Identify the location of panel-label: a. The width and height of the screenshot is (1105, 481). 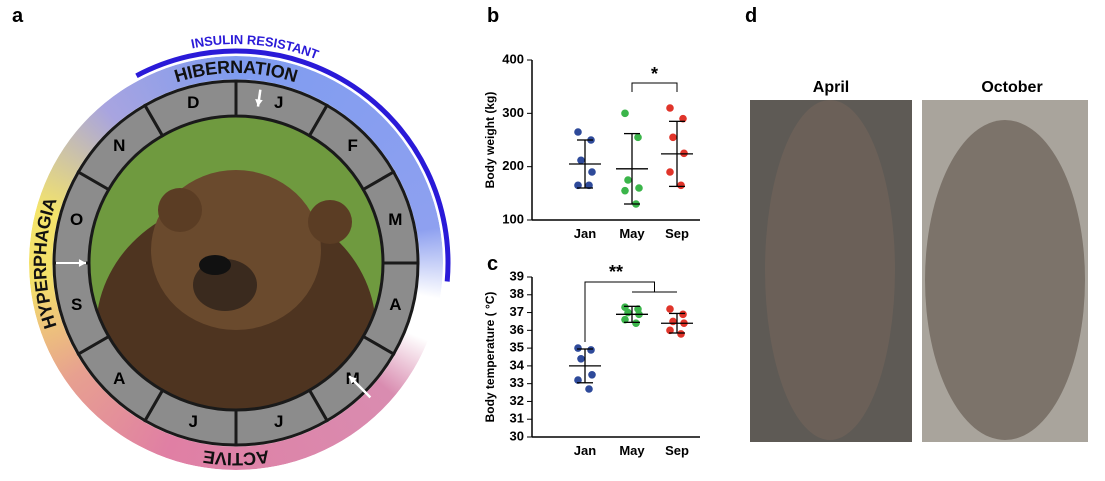
(18, 16).